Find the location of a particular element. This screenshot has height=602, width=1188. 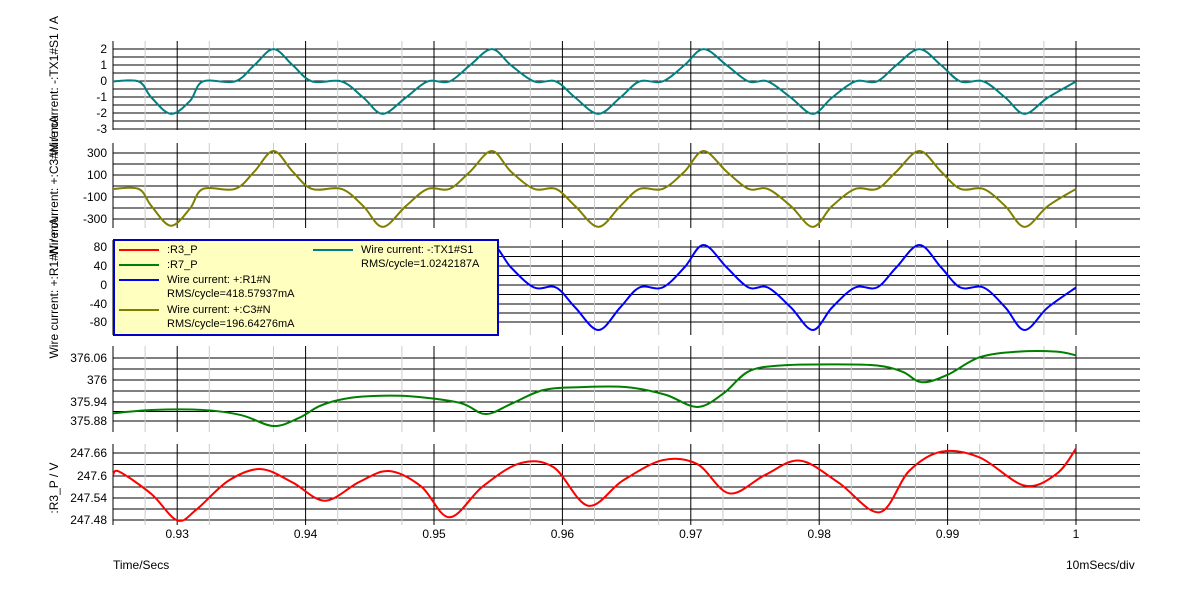

y-axis-label: Wire current: +:C3#N / mA is located at coordinates (54, 185).